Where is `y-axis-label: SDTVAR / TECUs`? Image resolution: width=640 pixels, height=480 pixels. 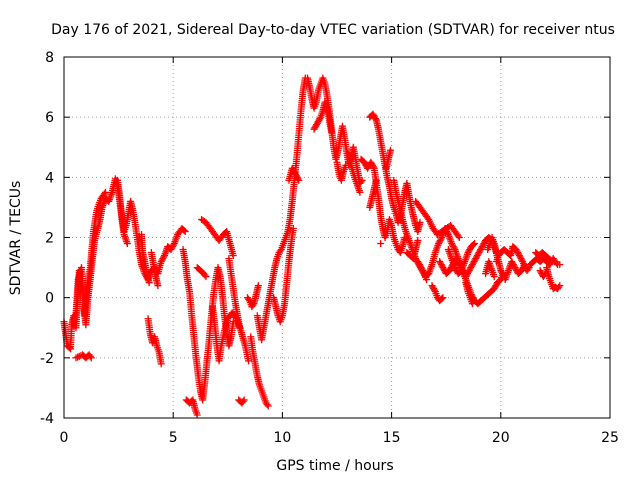 y-axis-label: SDTVAR / TECUs is located at coordinates (16, 238).